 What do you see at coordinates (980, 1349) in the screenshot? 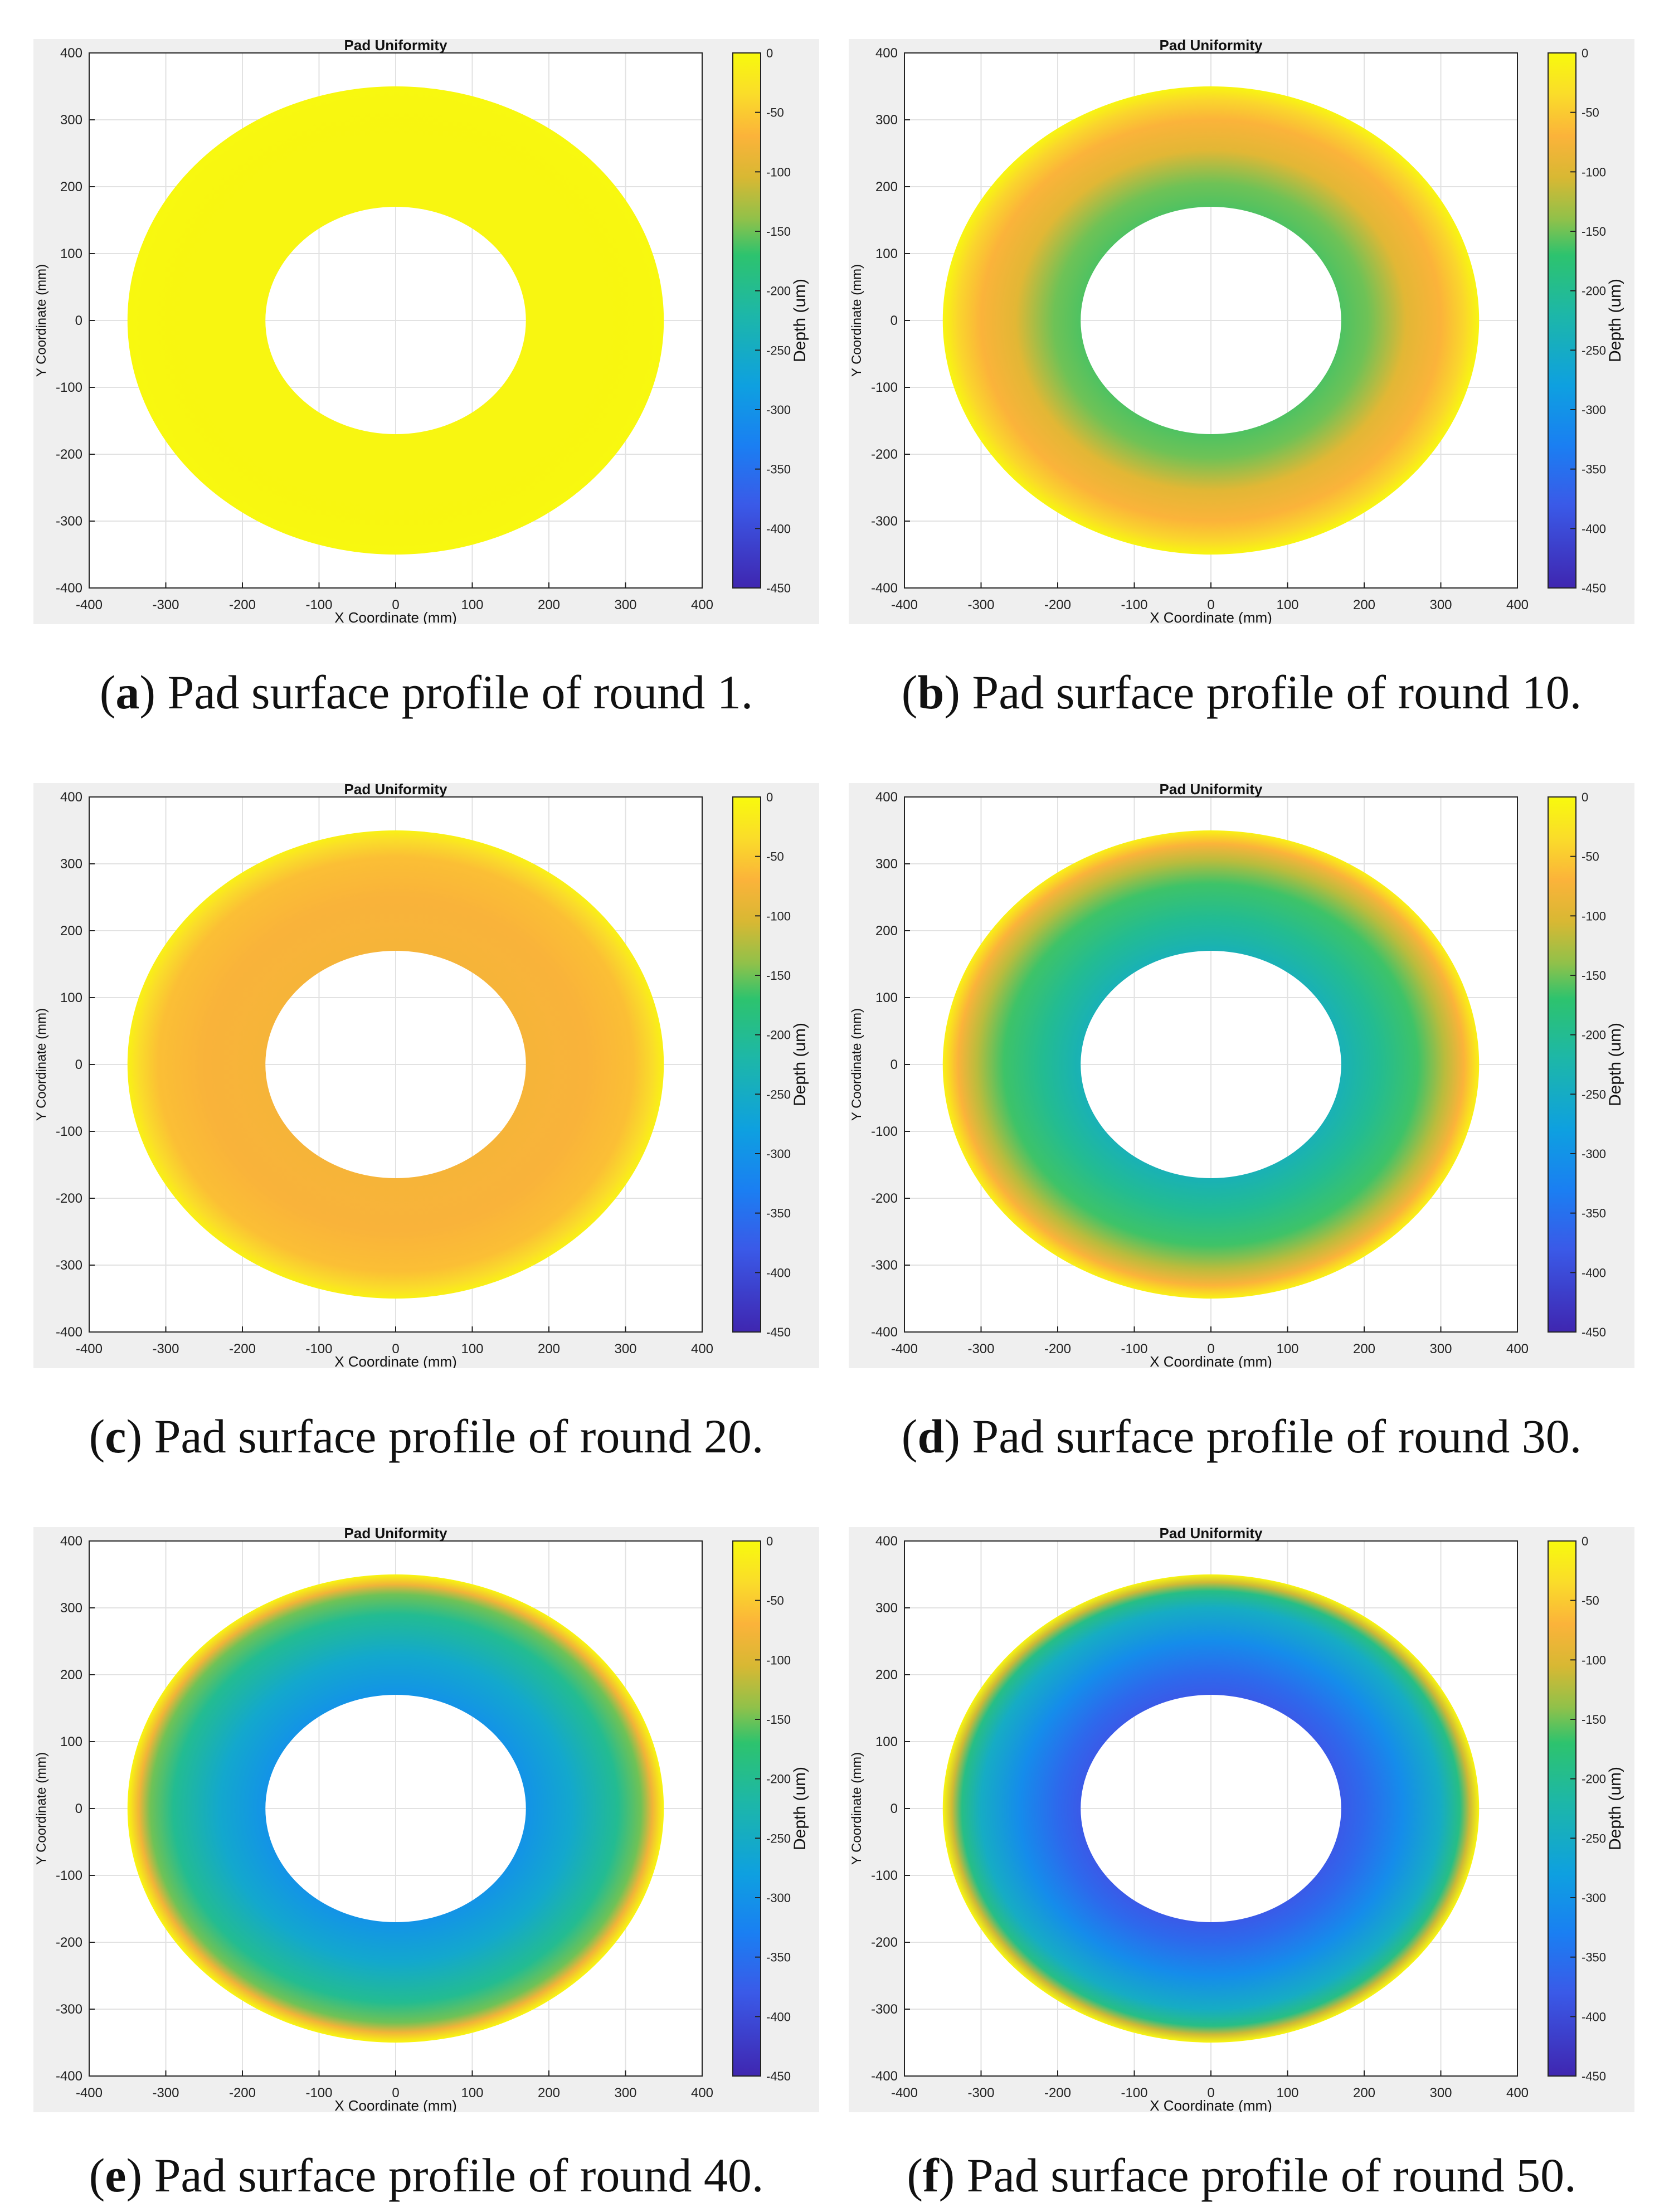
I see `x-tick-label: -300` at bounding box center [980, 1349].